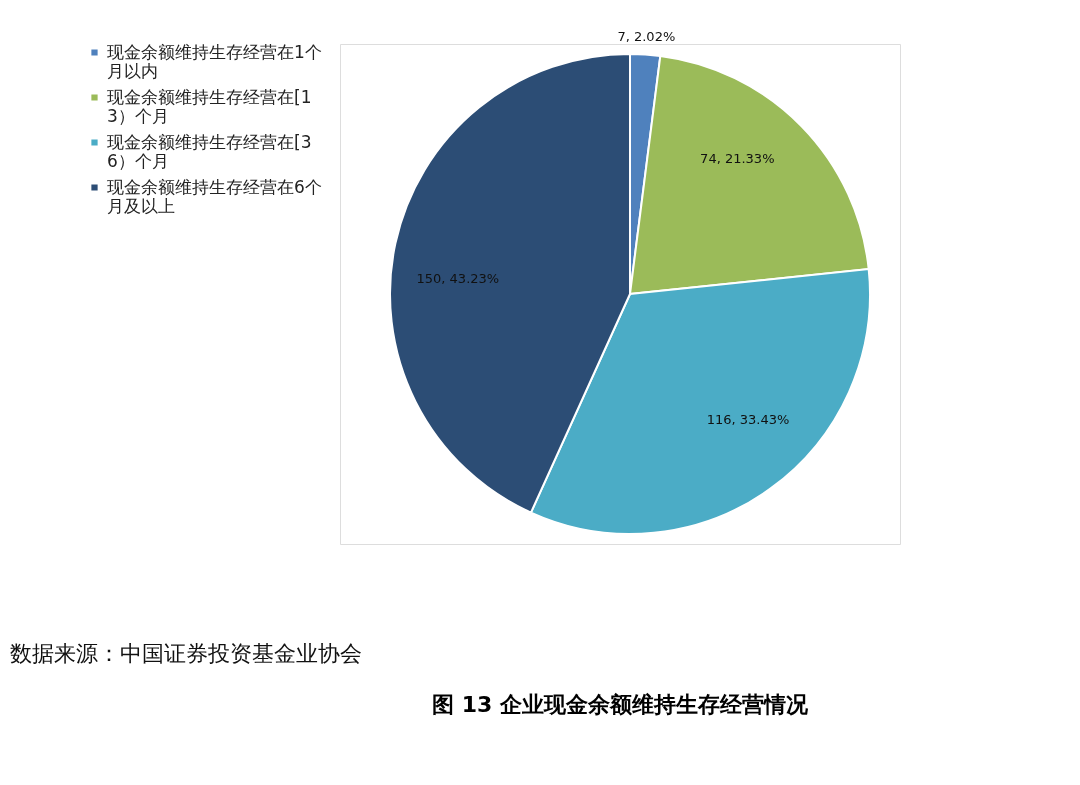  Describe the element at coordinates (458, 279) in the screenshot. I see `data-label: 150, 43.23%` at that location.